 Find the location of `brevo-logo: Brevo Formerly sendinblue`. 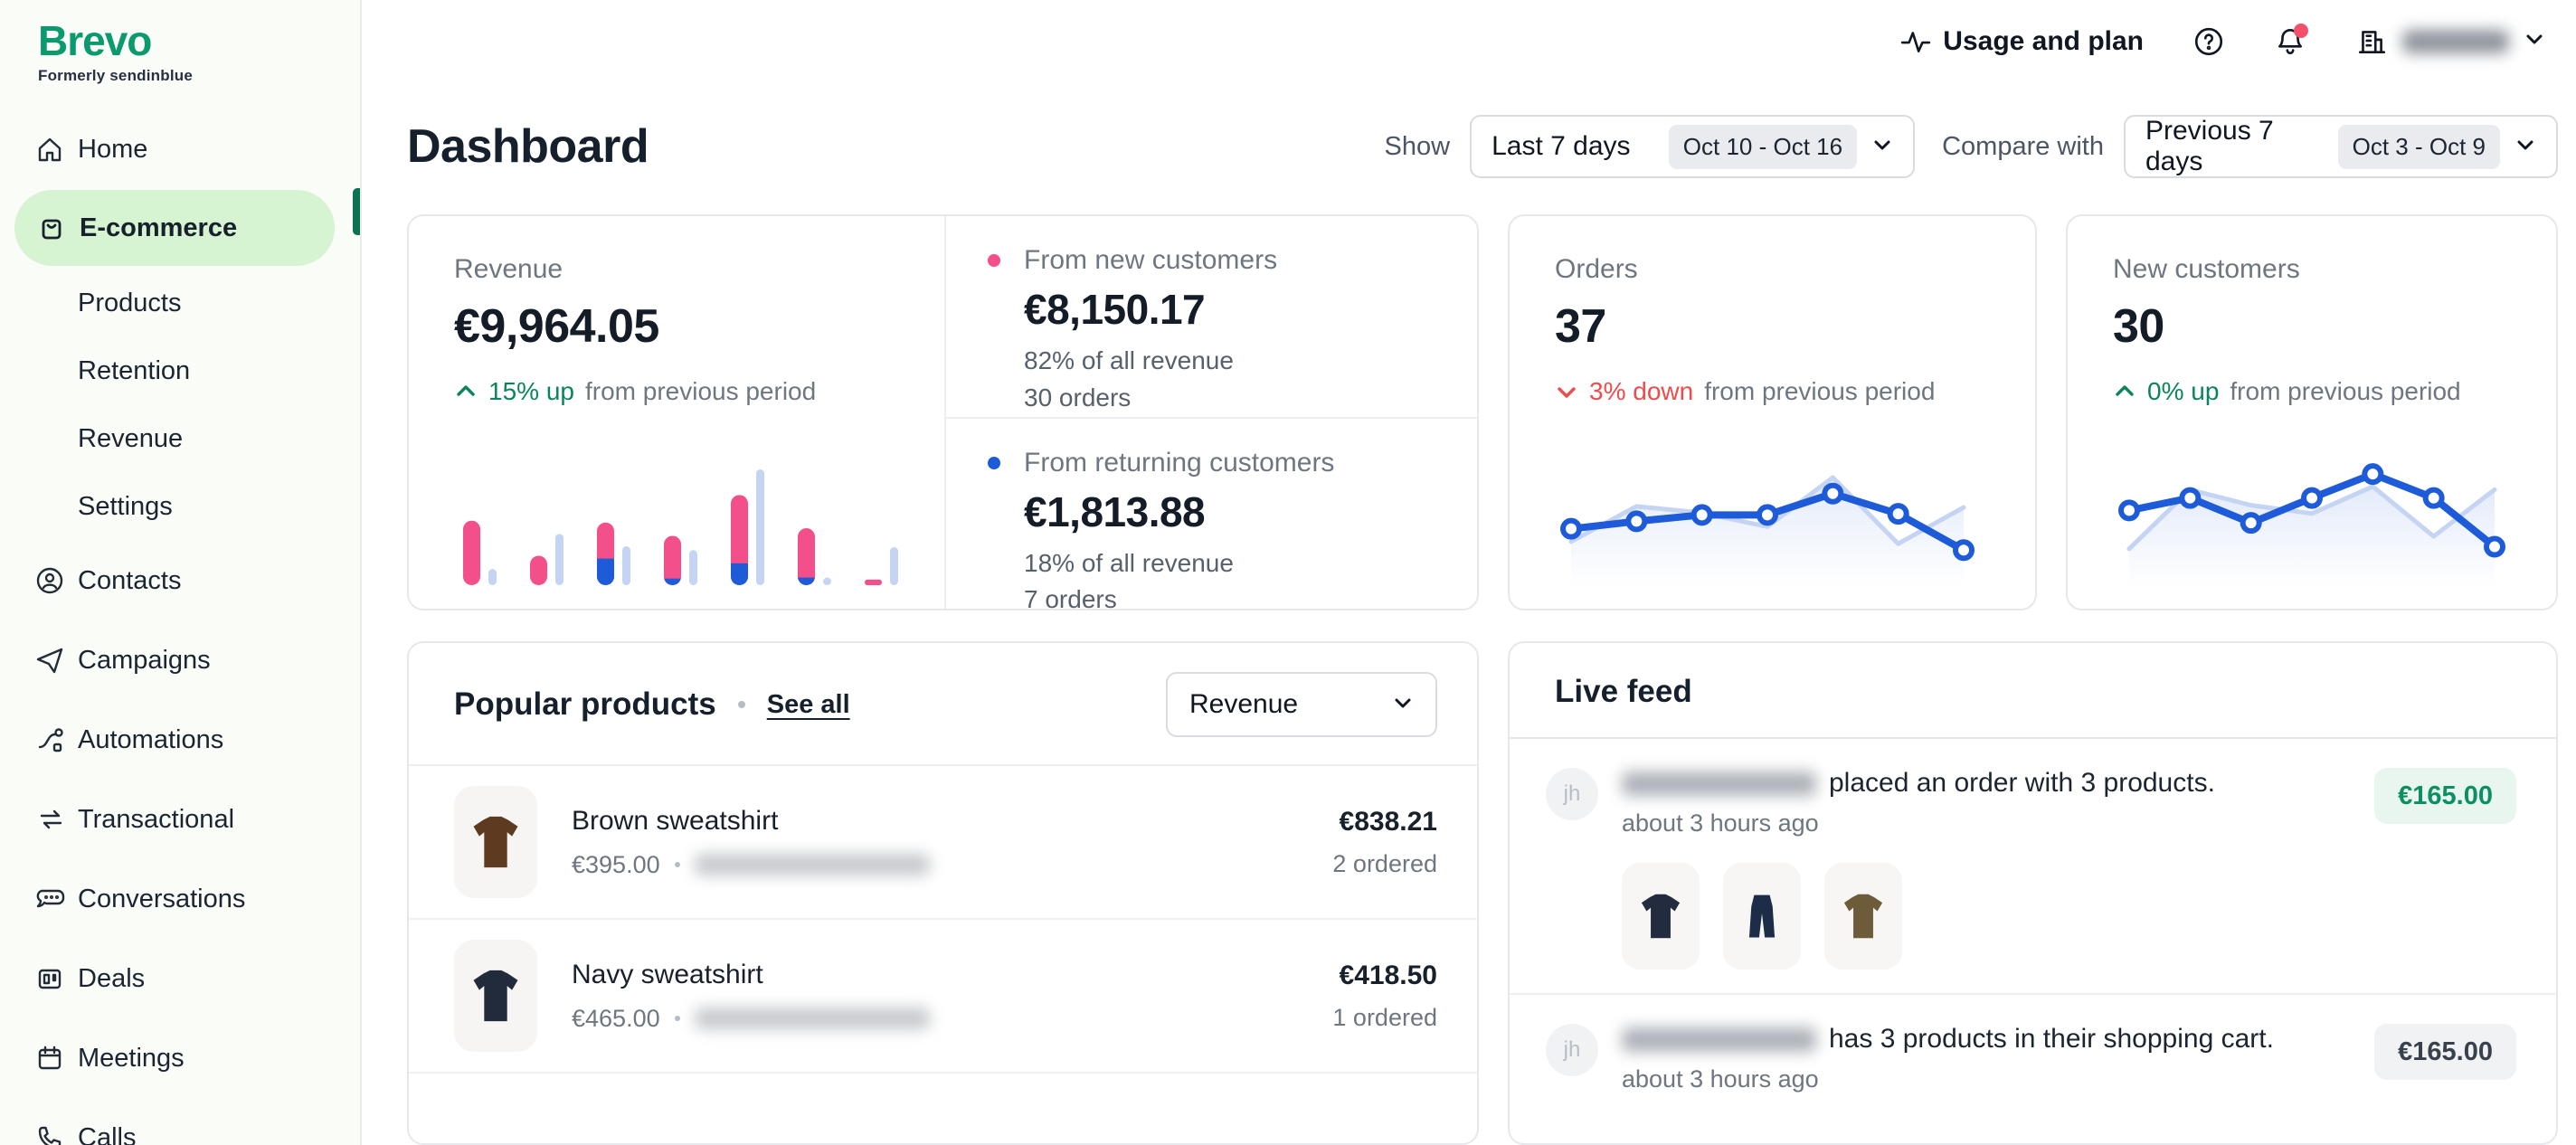

brevo-logo: Brevo Formerly sendinblue is located at coordinates (180, 52).